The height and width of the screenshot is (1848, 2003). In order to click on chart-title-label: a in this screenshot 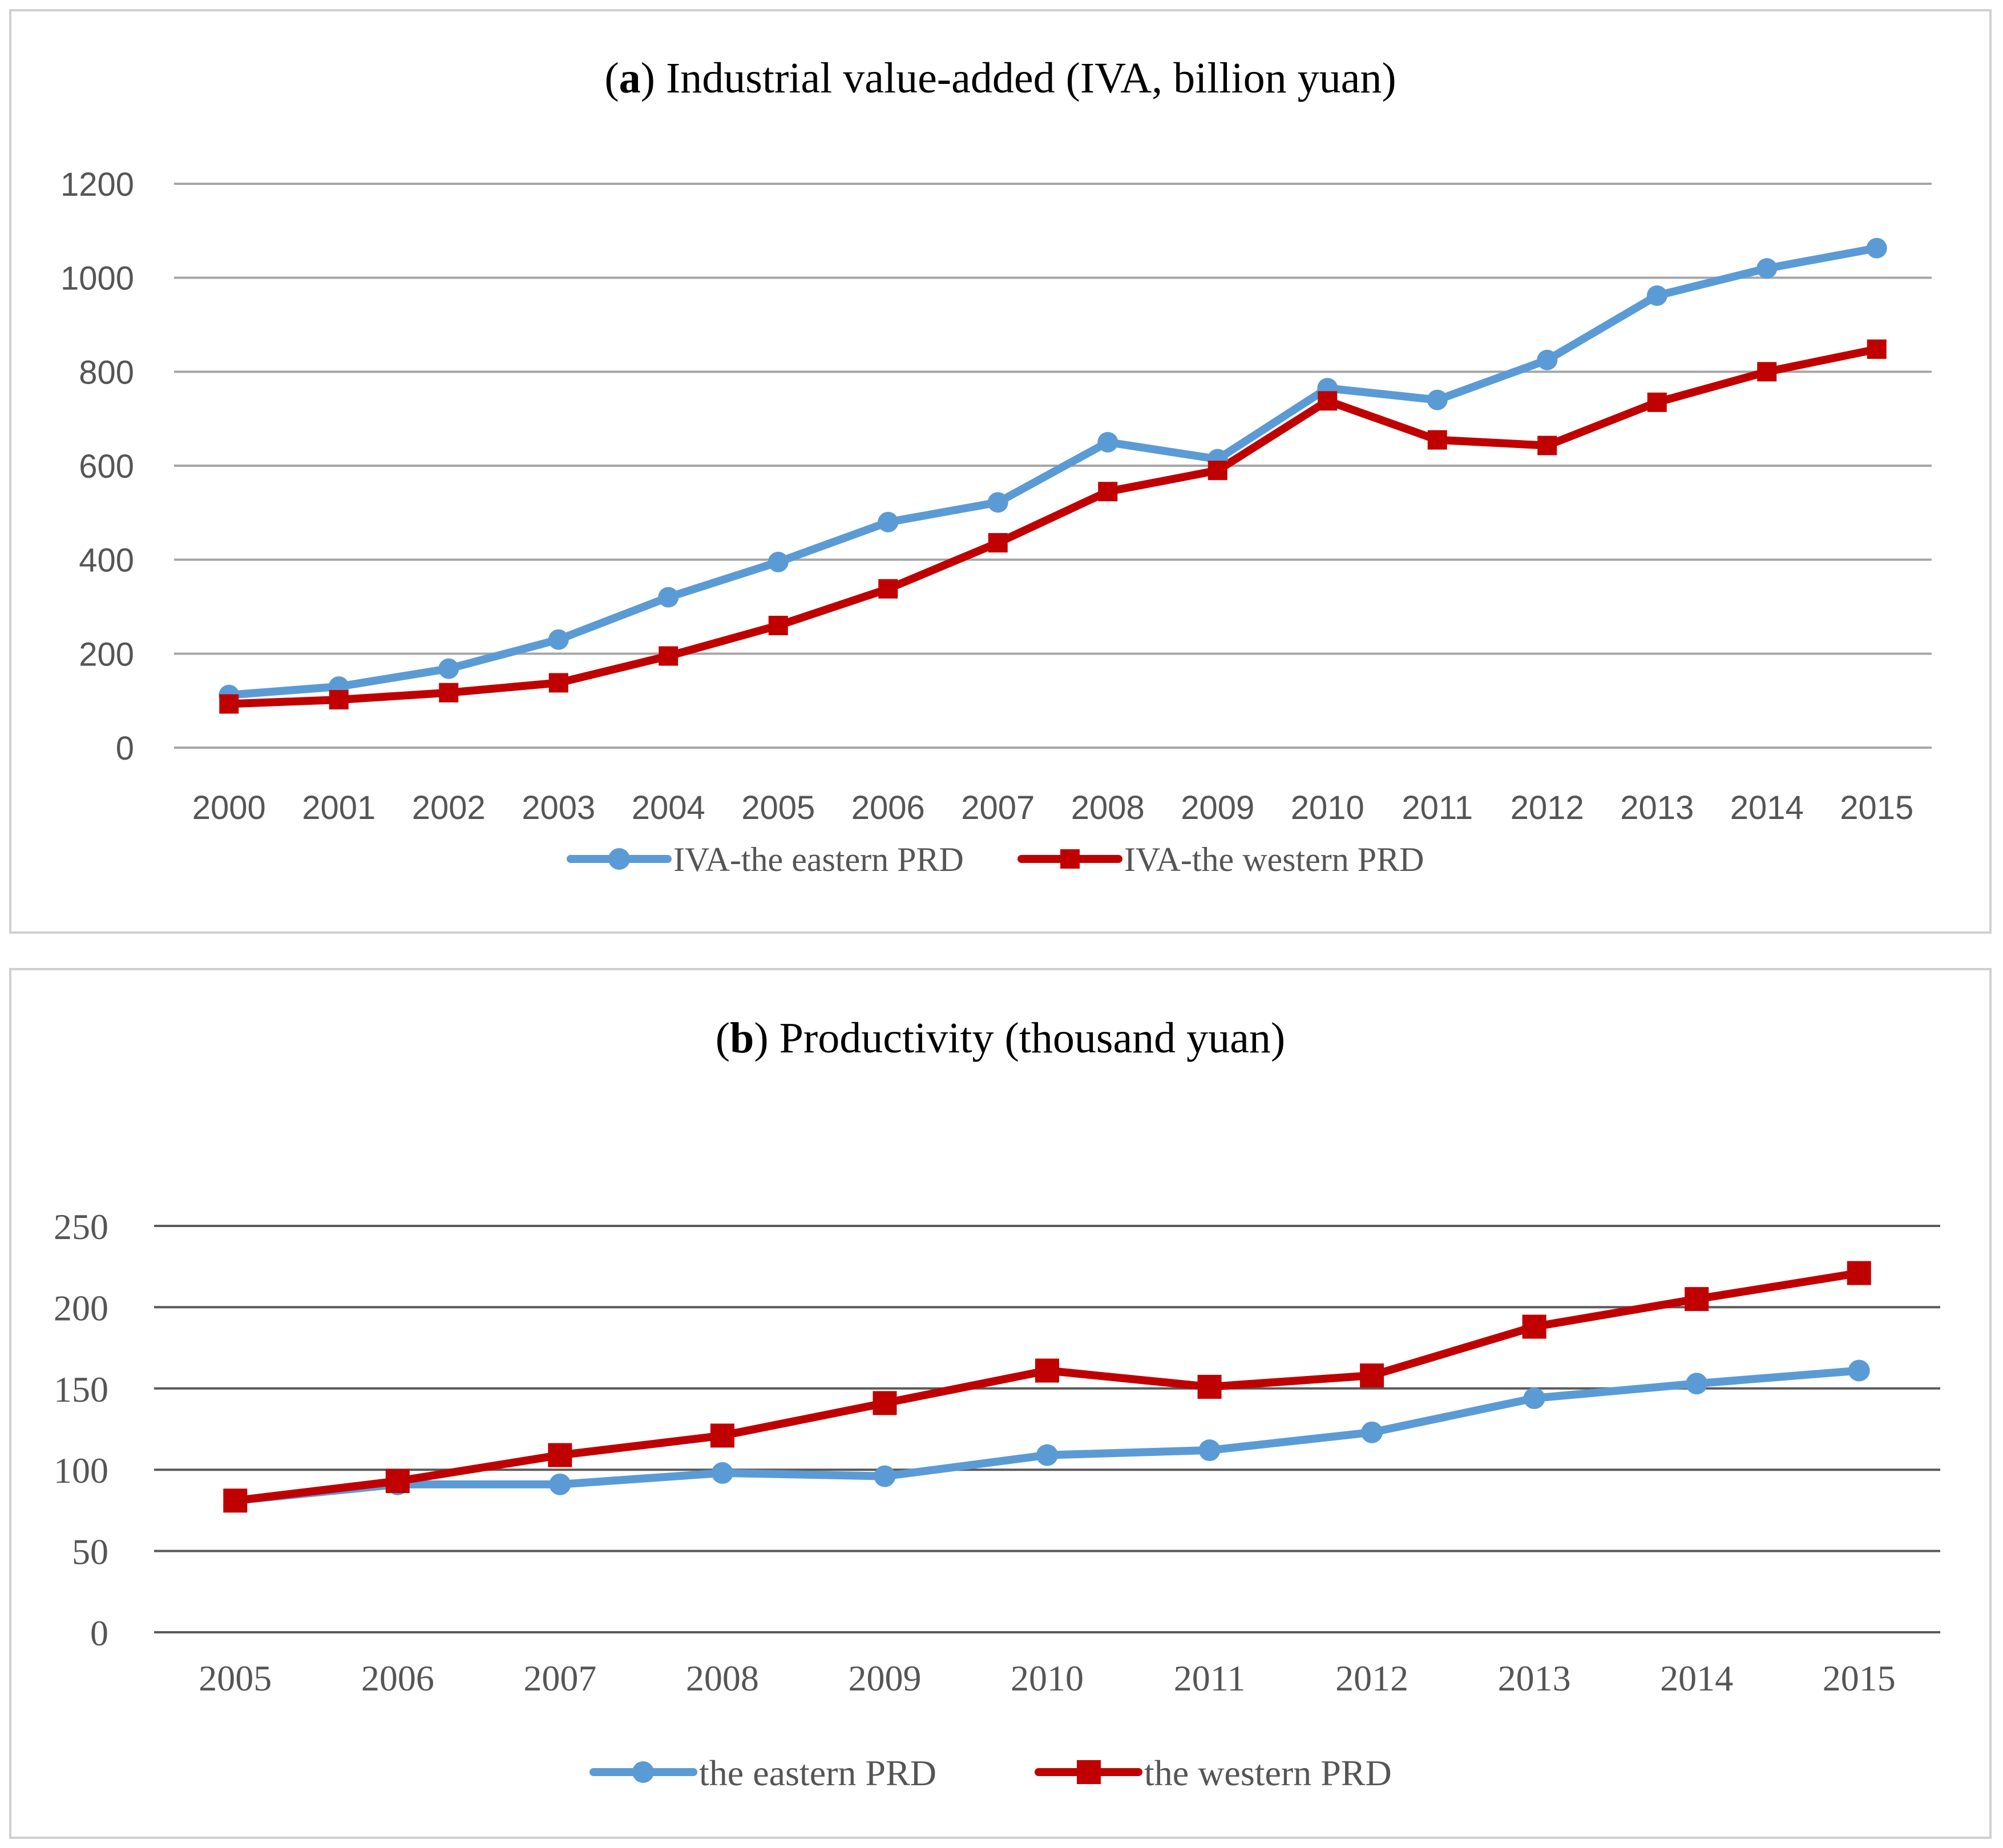, I will do `click(630, 78)`.